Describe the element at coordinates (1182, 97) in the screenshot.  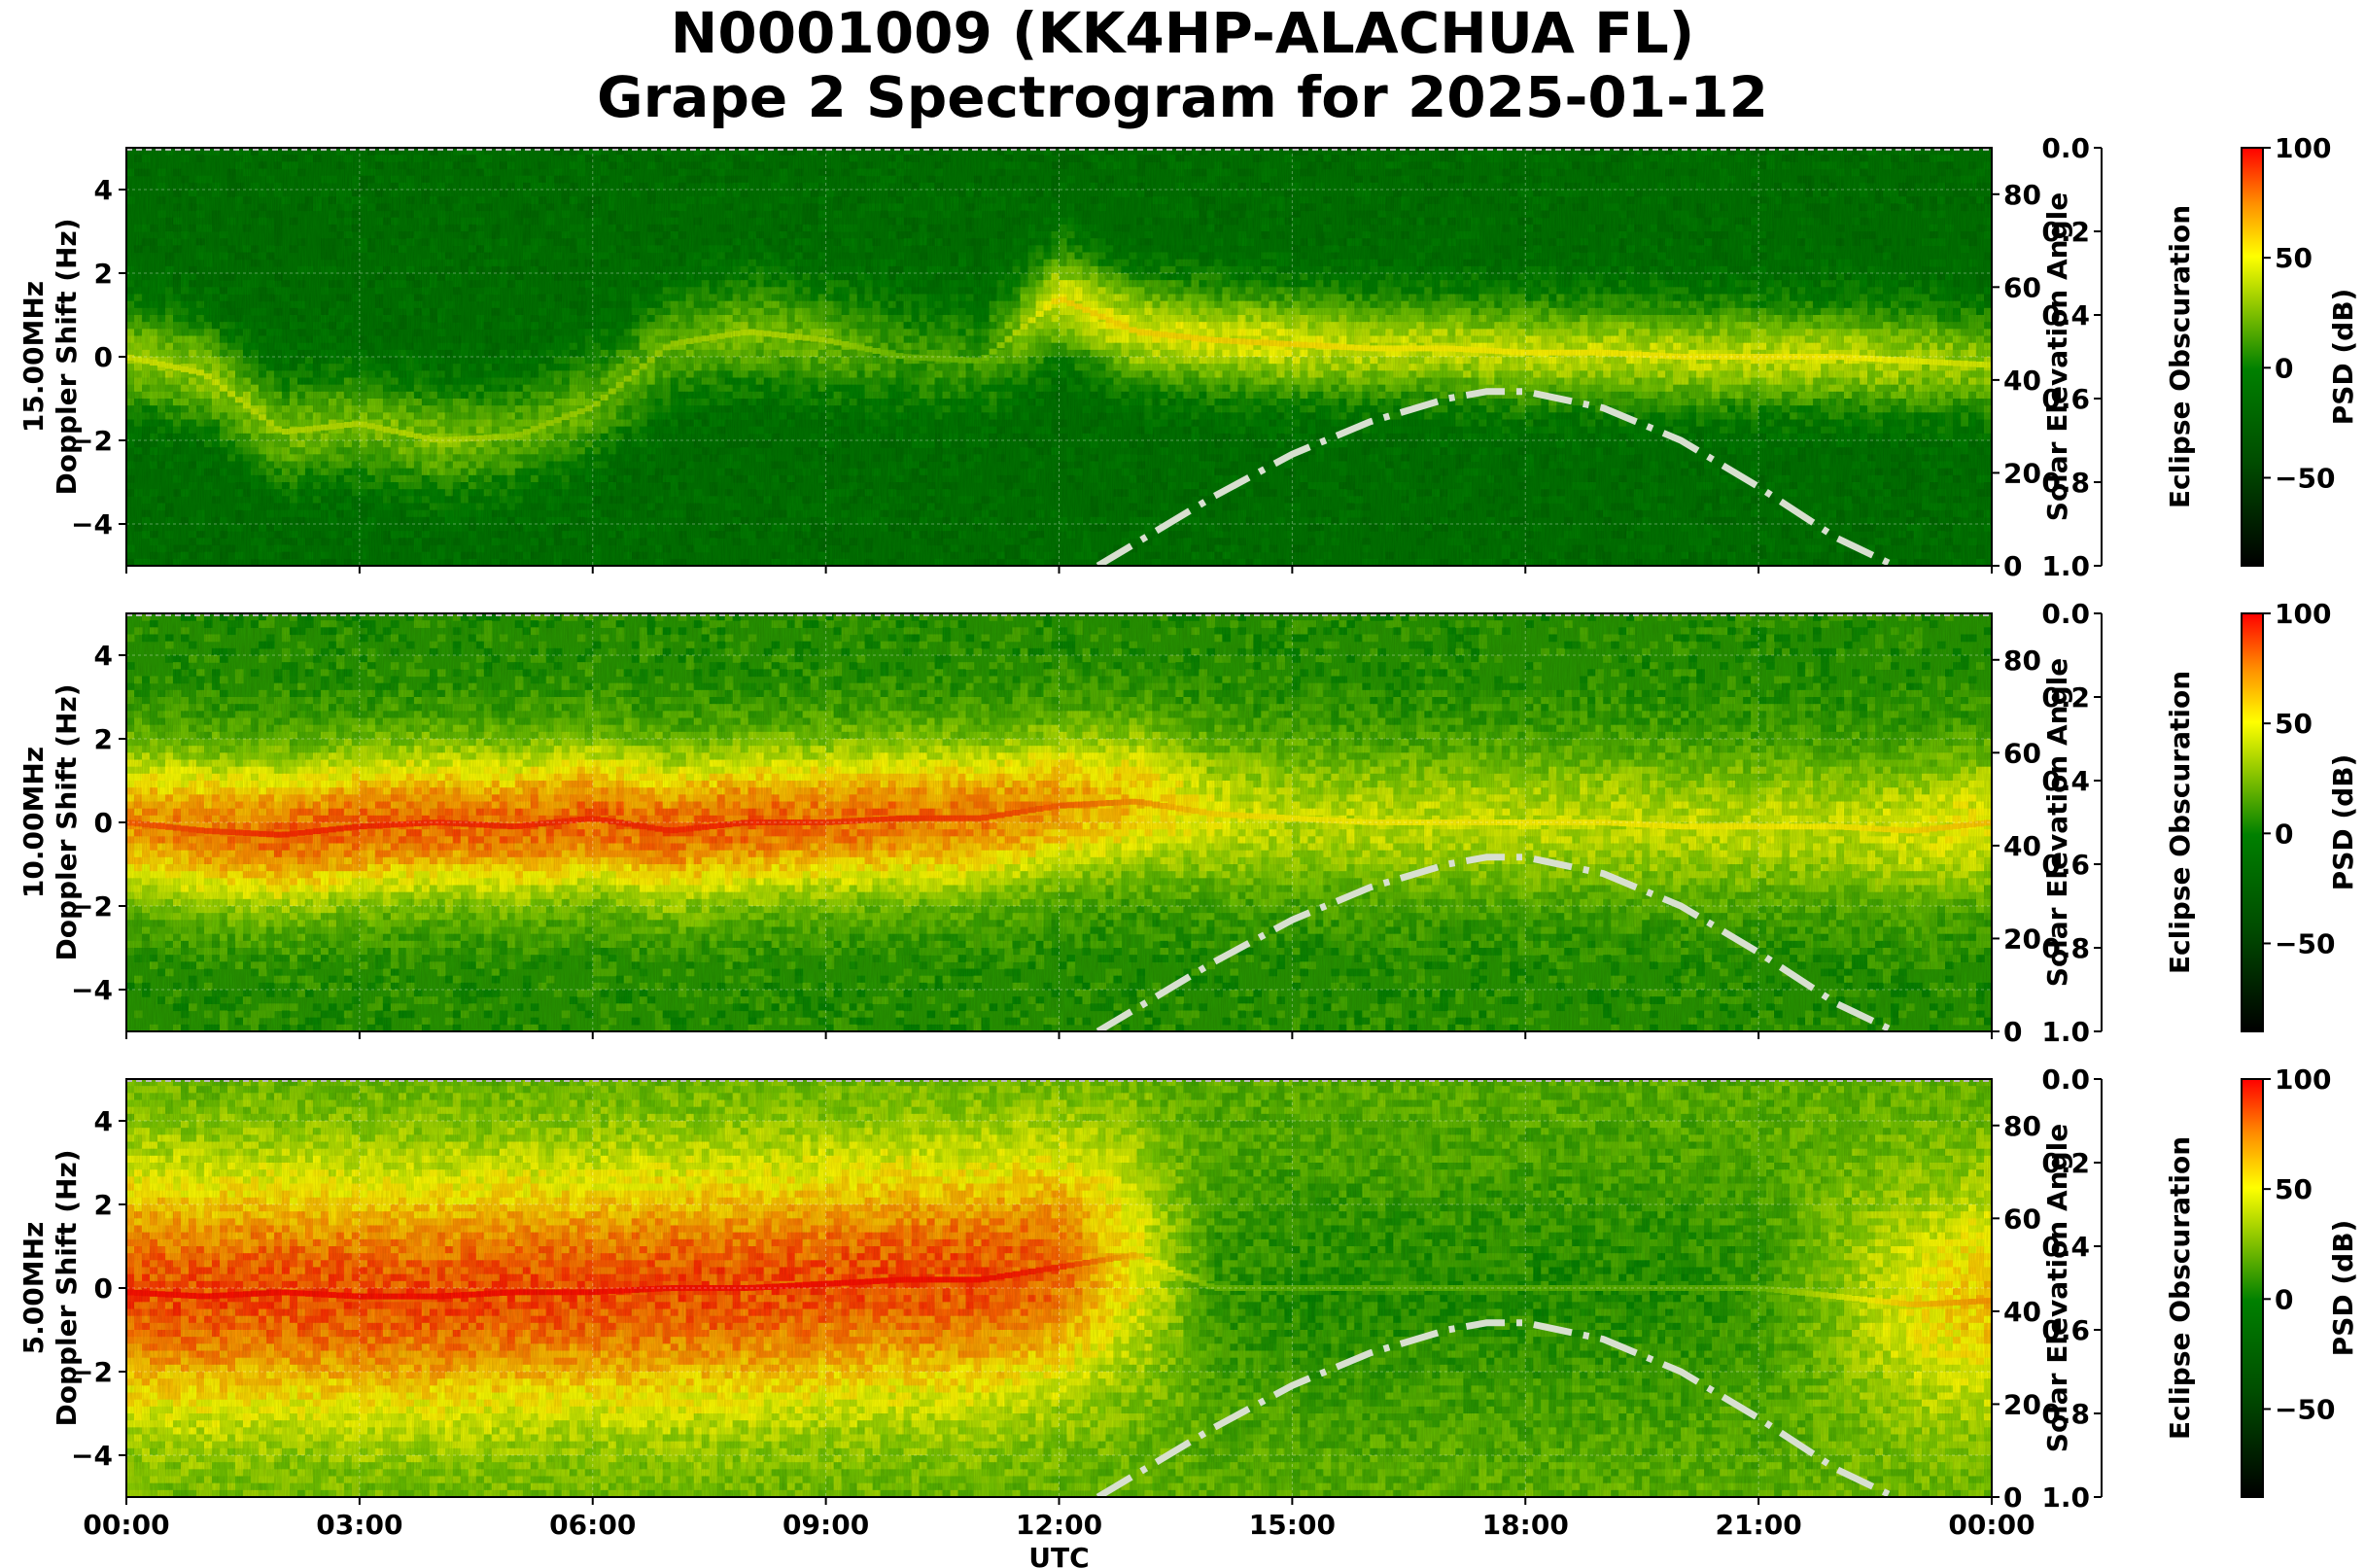
I see `chart-subtitle: Grape 2 Spectrogram for 2025-01-12` at that location.